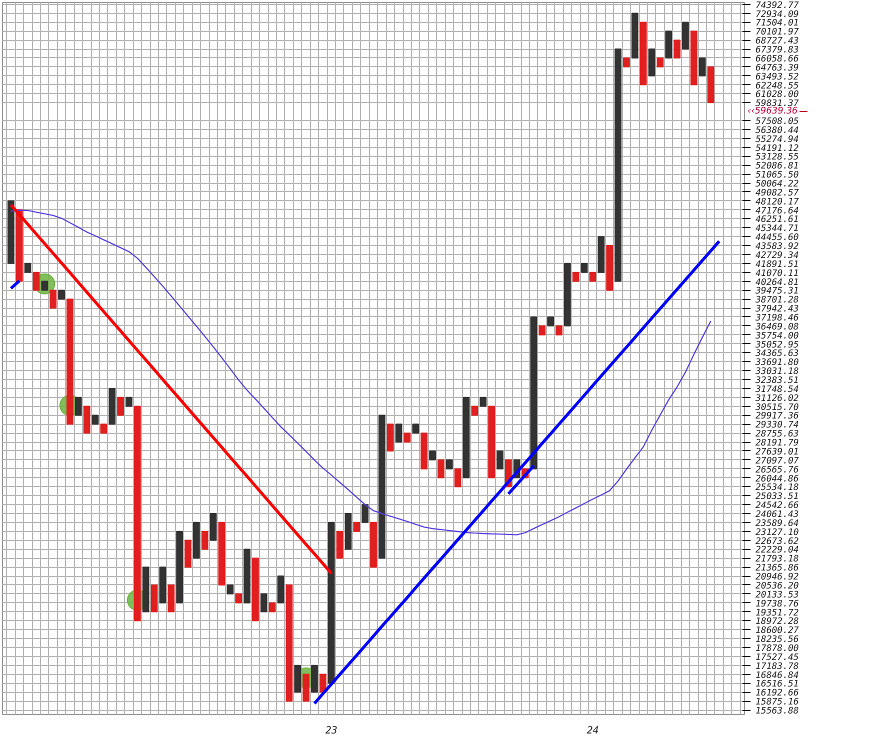 This screenshot has width=894, height=742. Describe the element at coordinates (777, 640) in the screenshot. I see `y-tick-label: 18235.56` at that location.